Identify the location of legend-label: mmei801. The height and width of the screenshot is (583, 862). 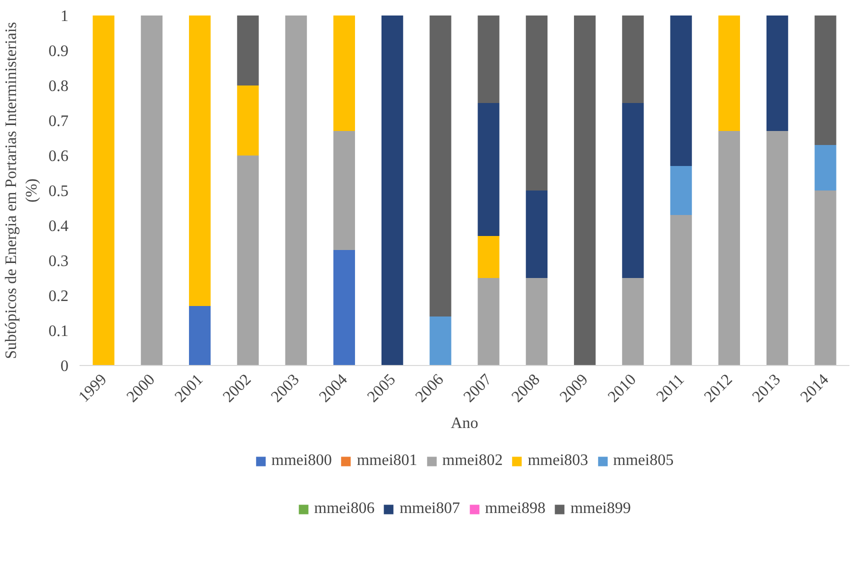
(387, 461).